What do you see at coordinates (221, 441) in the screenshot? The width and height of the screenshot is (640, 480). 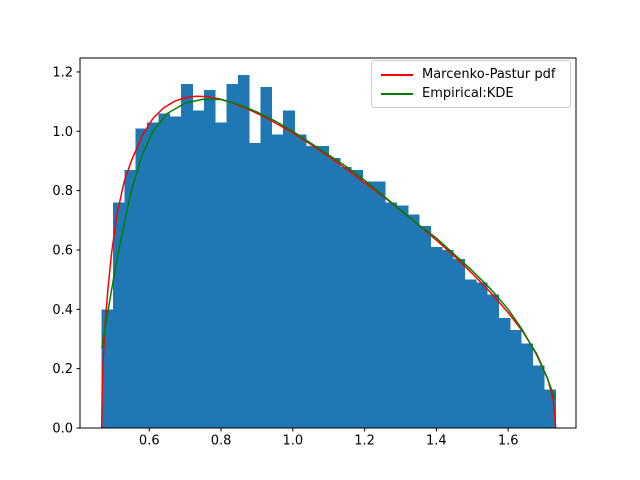 I see `x-tick-label: 0.8` at bounding box center [221, 441].